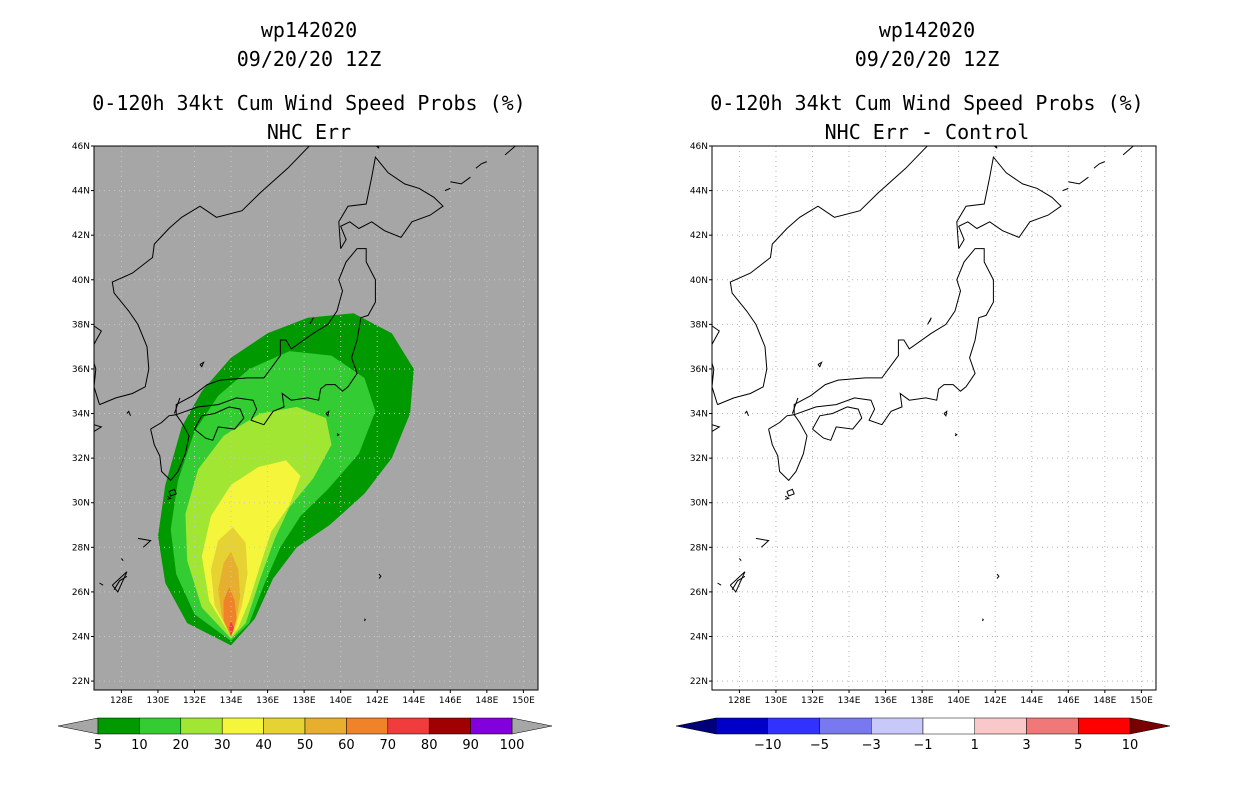 The height and width of the screenshot is (800, 1236). Describe the element at coordinates (78, 726) in the screenshot. I see `colorbar-under-arrow` at that location.